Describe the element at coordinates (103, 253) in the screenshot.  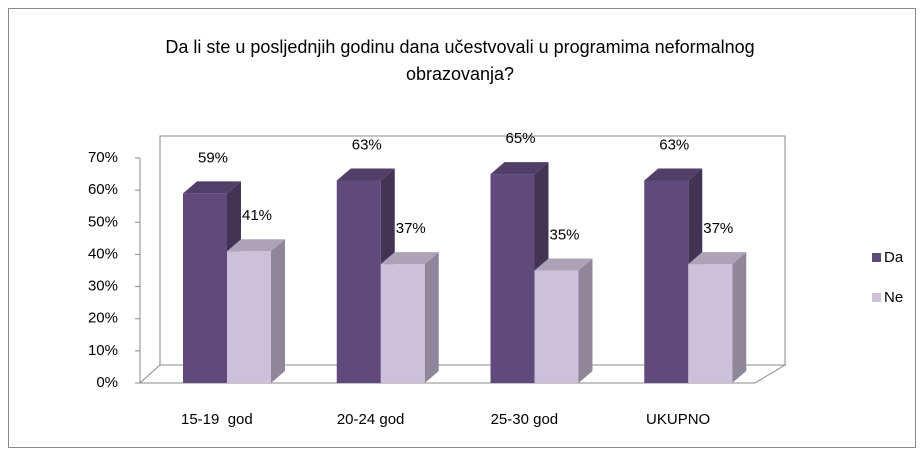
I see `y-tick-label: 40%` at that location.